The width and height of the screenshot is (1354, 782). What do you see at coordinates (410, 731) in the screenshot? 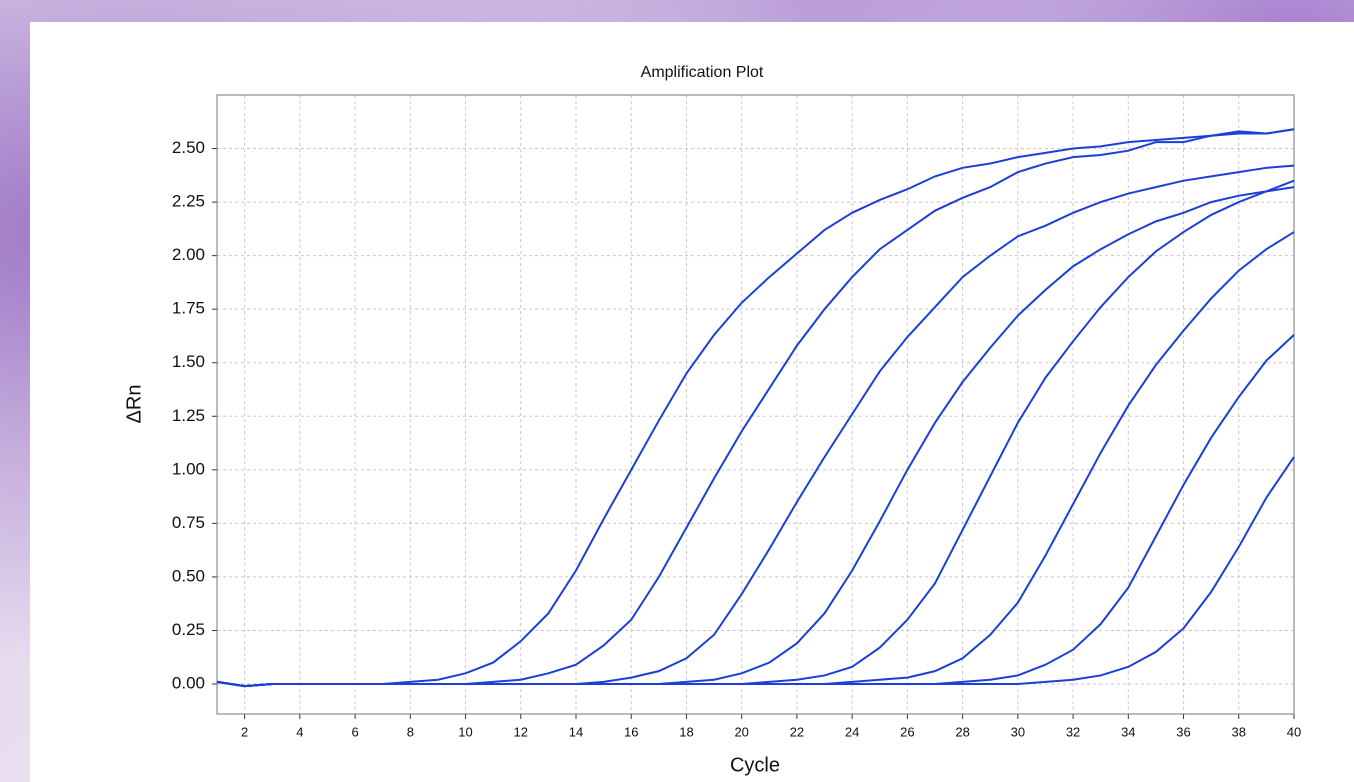
I see `x-tick-label: 8` at bounding box center [410, 731].